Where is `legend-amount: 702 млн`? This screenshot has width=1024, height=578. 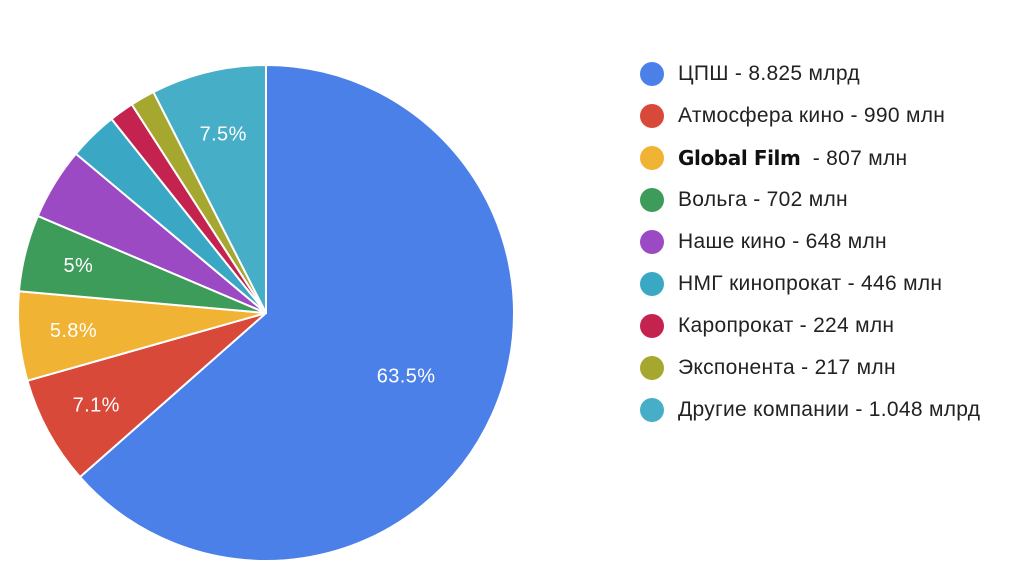 legend-amount: 702 млн is located at coordinates (807, 199).